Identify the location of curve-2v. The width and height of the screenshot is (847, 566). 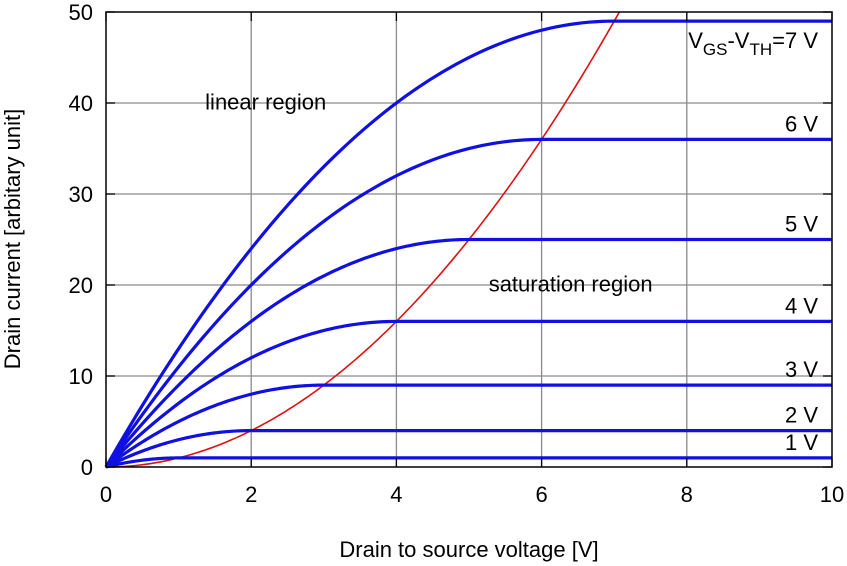
(468, 449).